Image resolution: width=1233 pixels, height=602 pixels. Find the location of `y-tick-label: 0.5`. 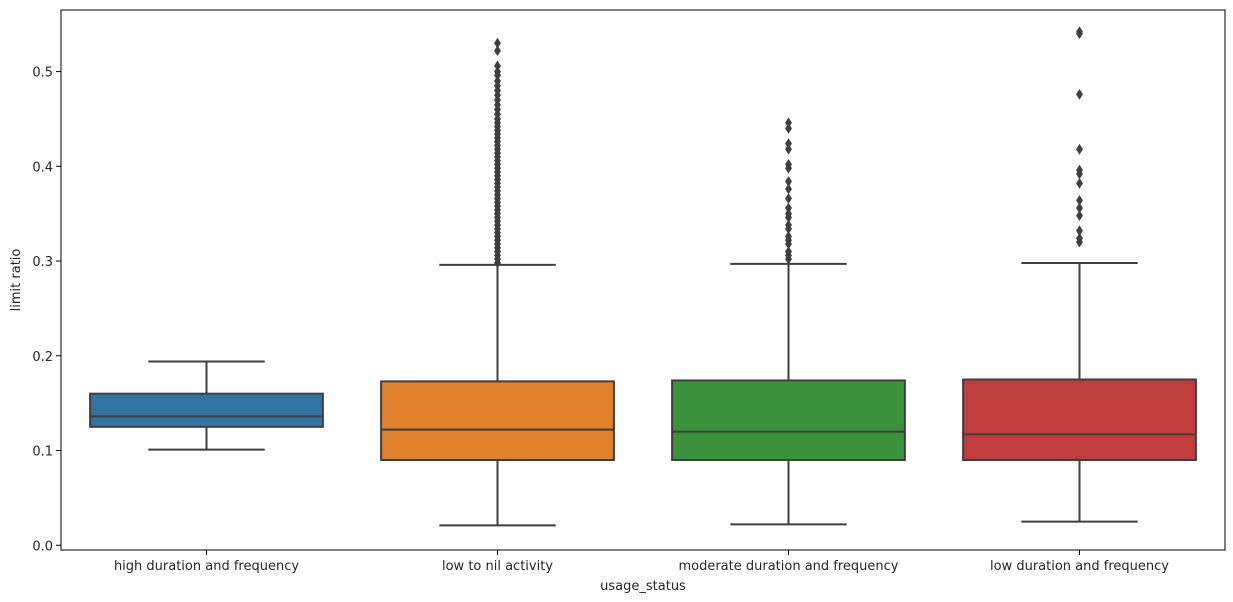

y-tick-label: 0.5 is located at coordinates (42, 73).